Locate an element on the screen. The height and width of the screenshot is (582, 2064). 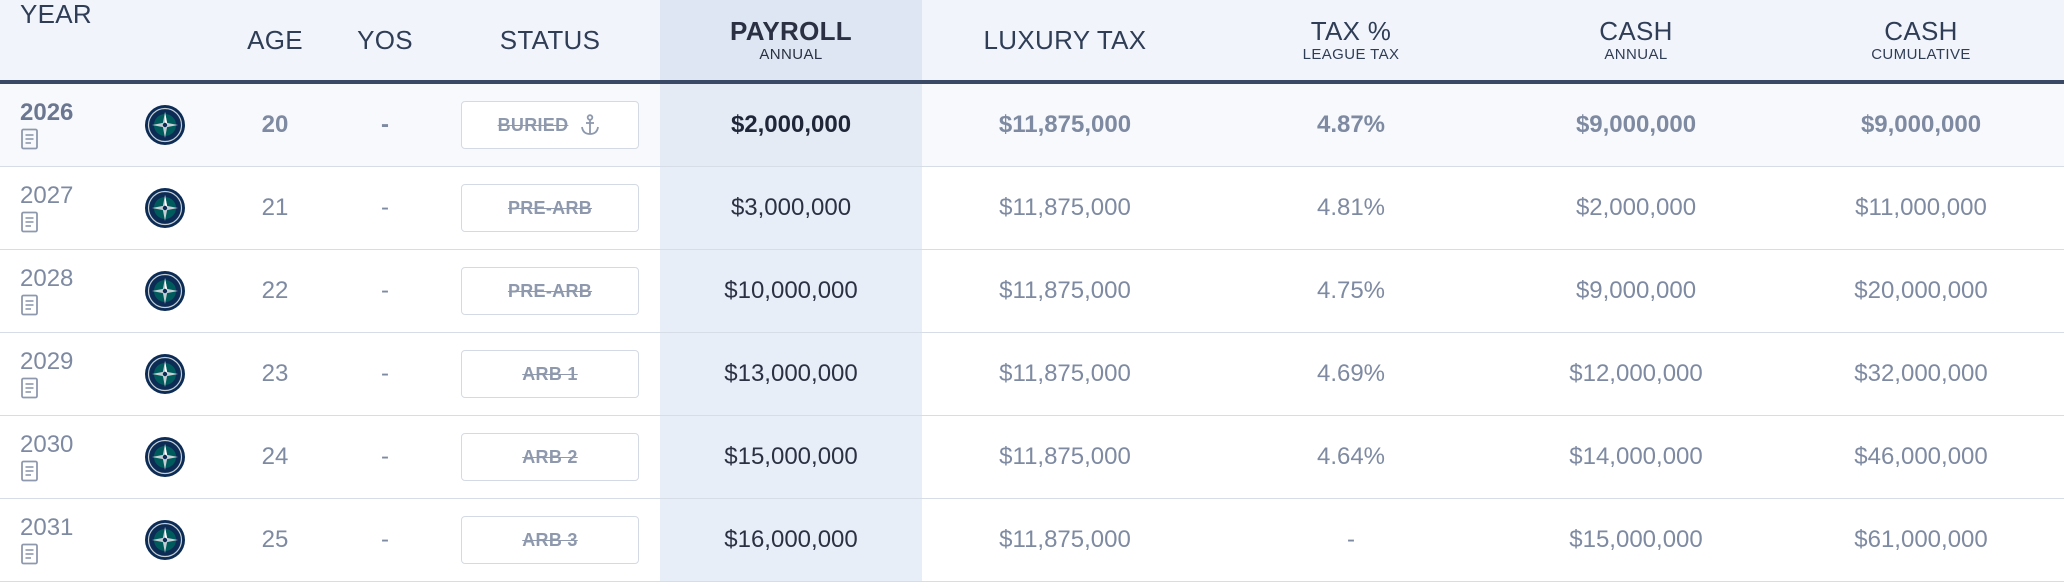
header-payroll: PAYROLL ANNUAL is located at coordinates (790, 39).